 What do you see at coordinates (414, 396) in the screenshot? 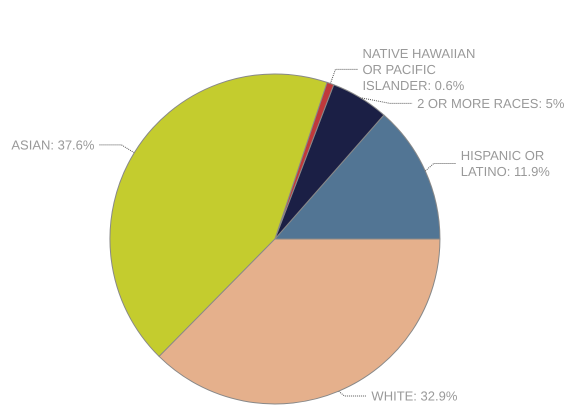
I see `slice-label: WHITE: 32.9%` at bounding box center [414, 396].